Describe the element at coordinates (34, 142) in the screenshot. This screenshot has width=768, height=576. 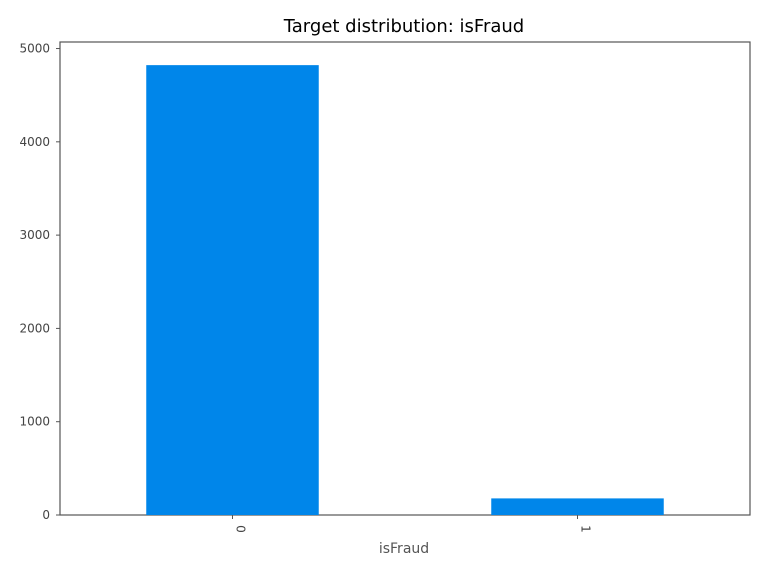
I see `y-tick-label: 4000` at that location.